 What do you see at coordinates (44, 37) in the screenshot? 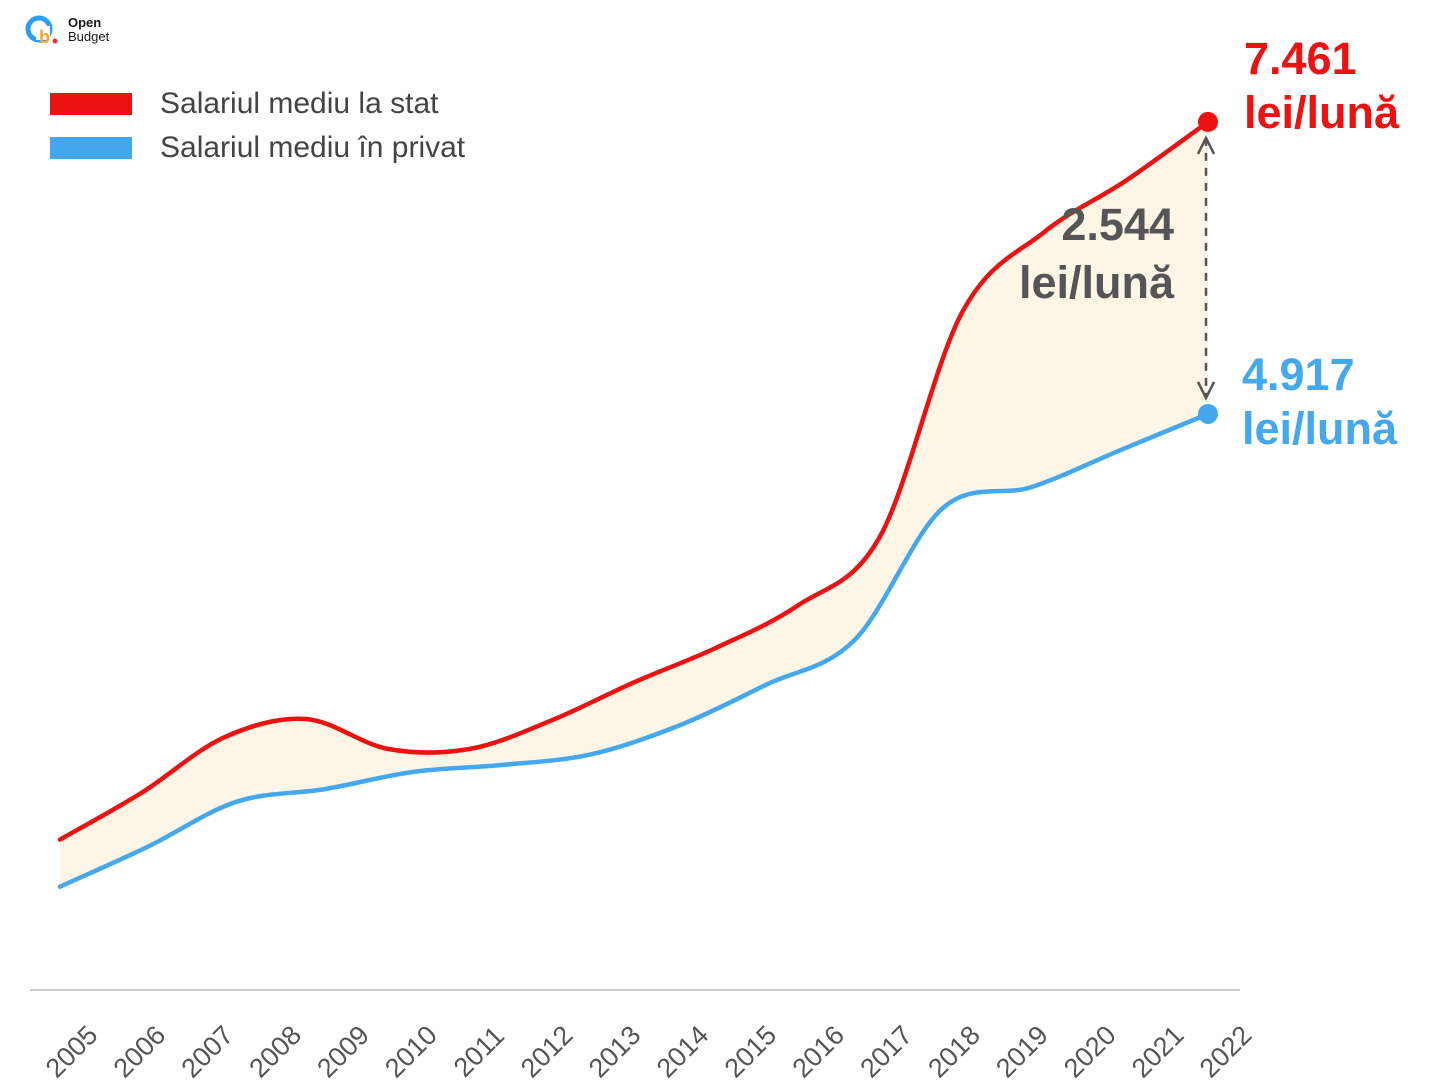
I see `svg-text: b` at bounding box center [44, 37].